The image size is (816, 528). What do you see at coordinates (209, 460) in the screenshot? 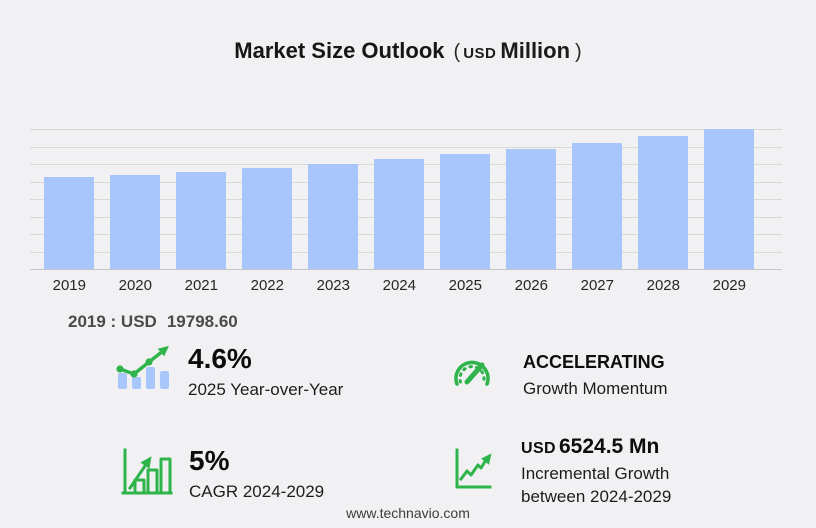
I see `stat-cagr-value: 5%` at bounding box center [209, 460].